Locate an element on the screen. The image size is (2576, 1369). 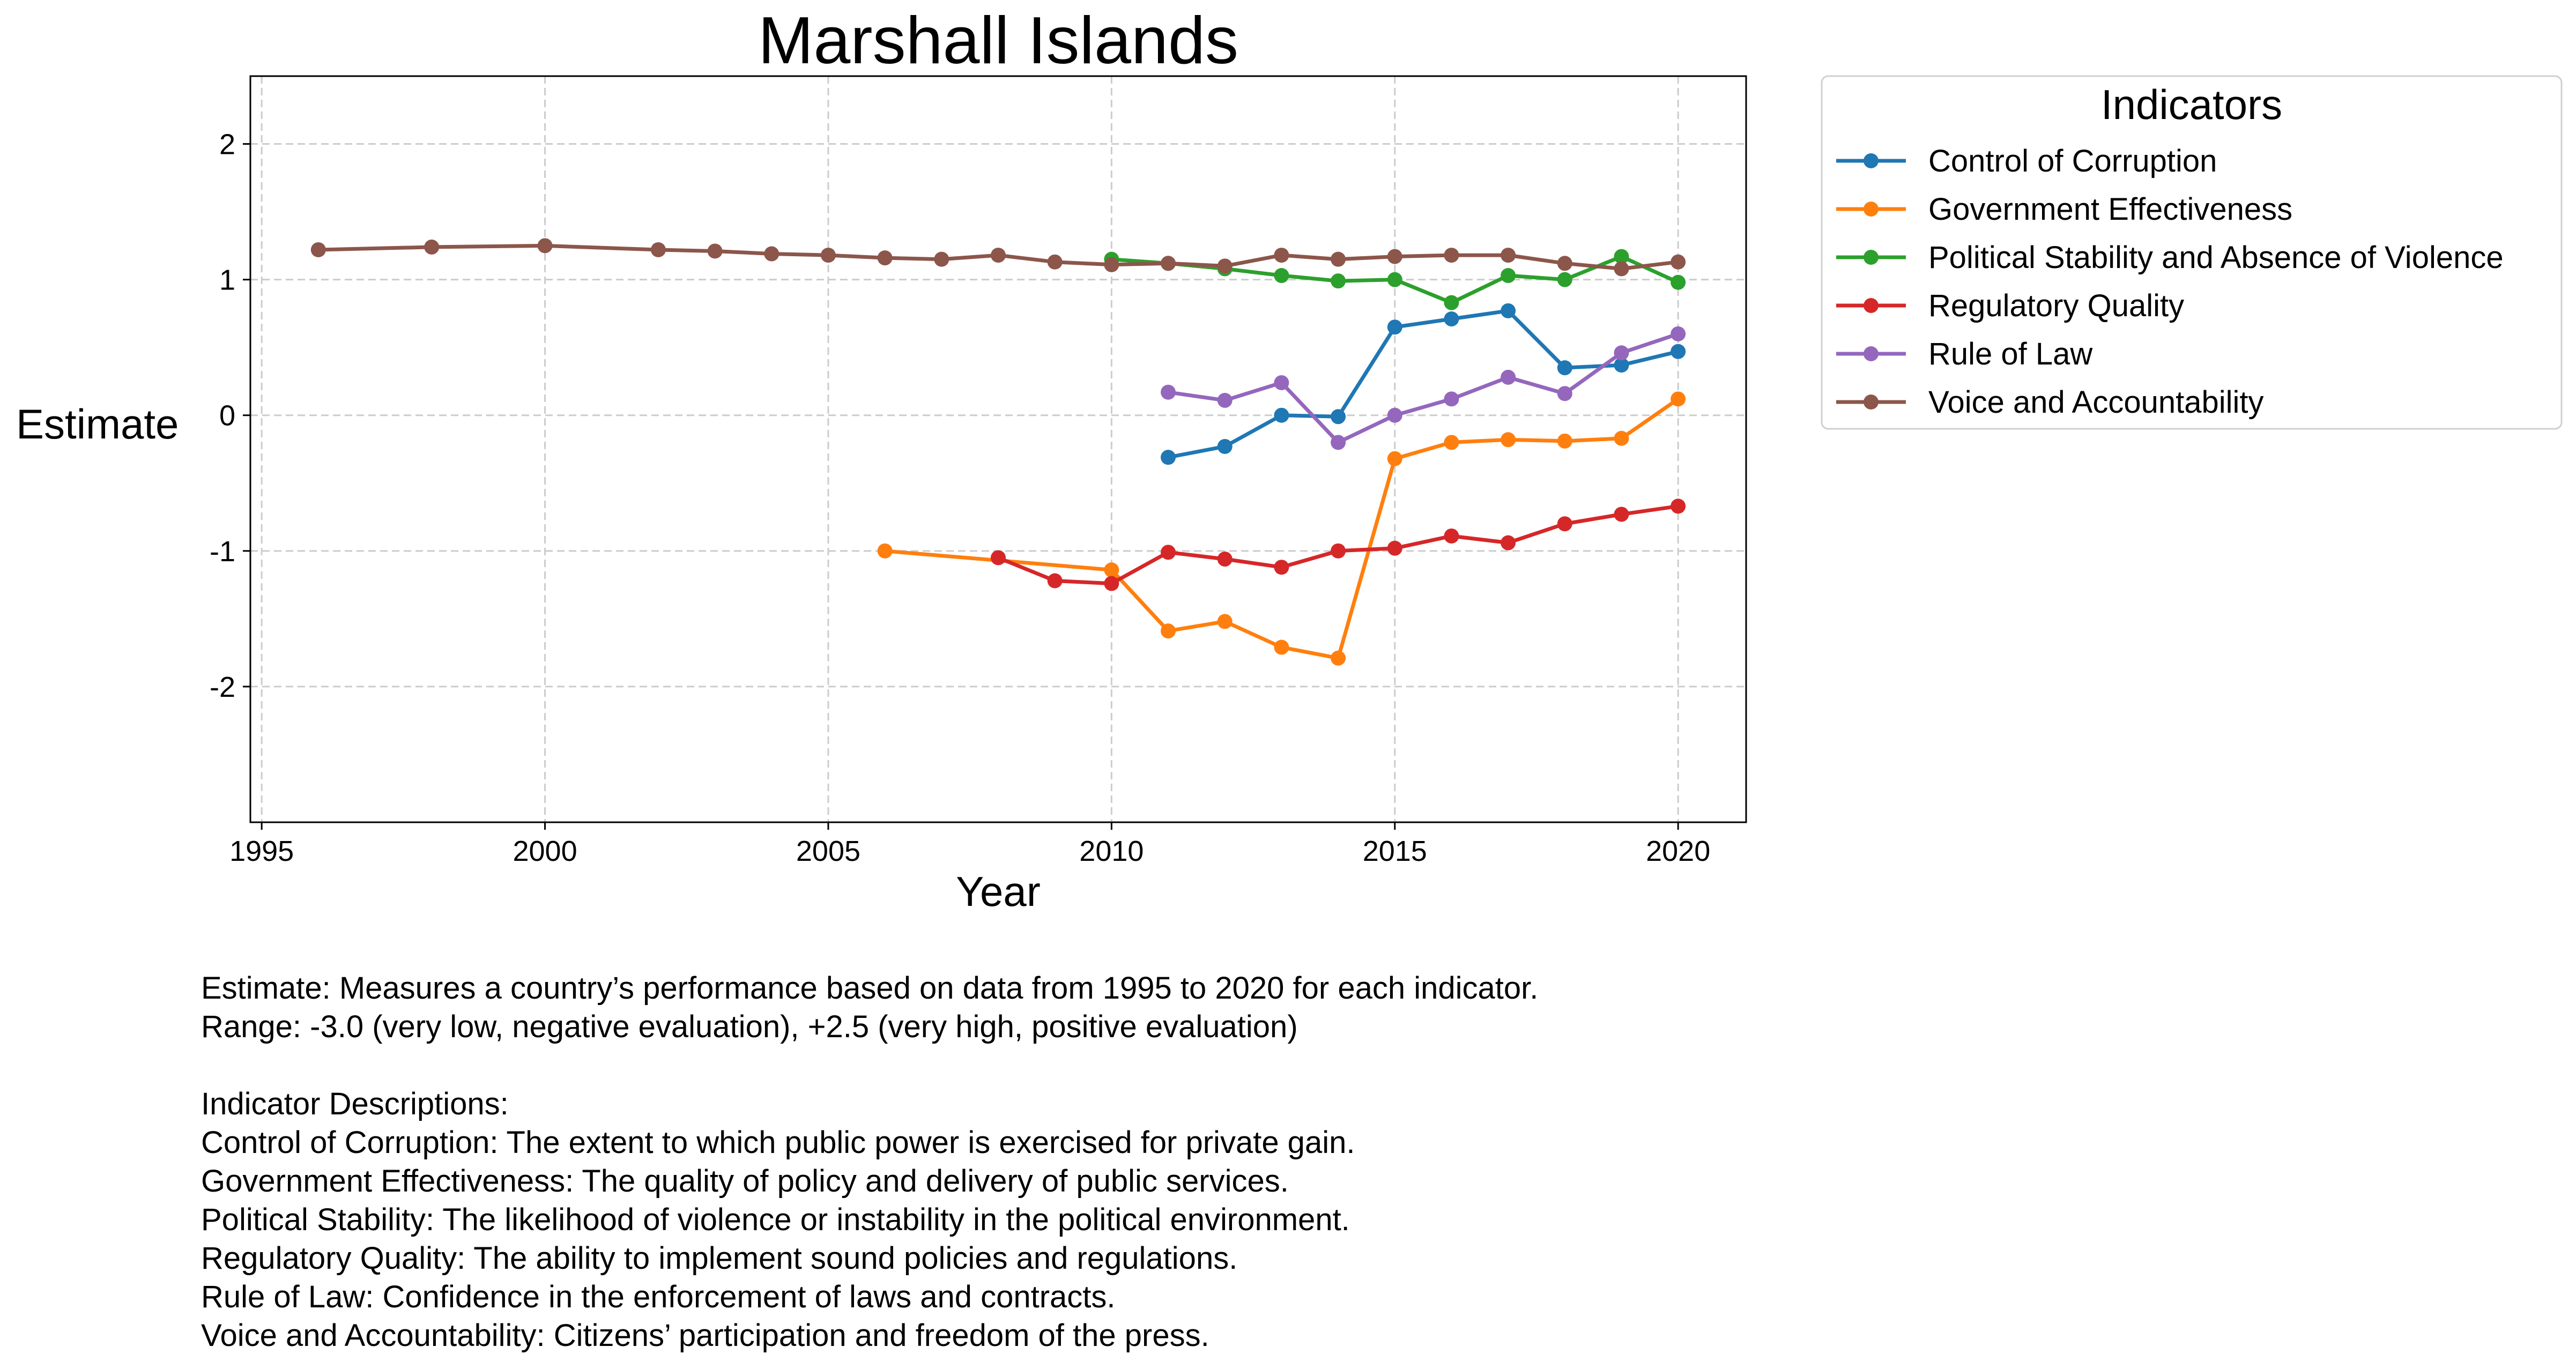
y-tick-label: 1 is located at coordinates (227, 280).